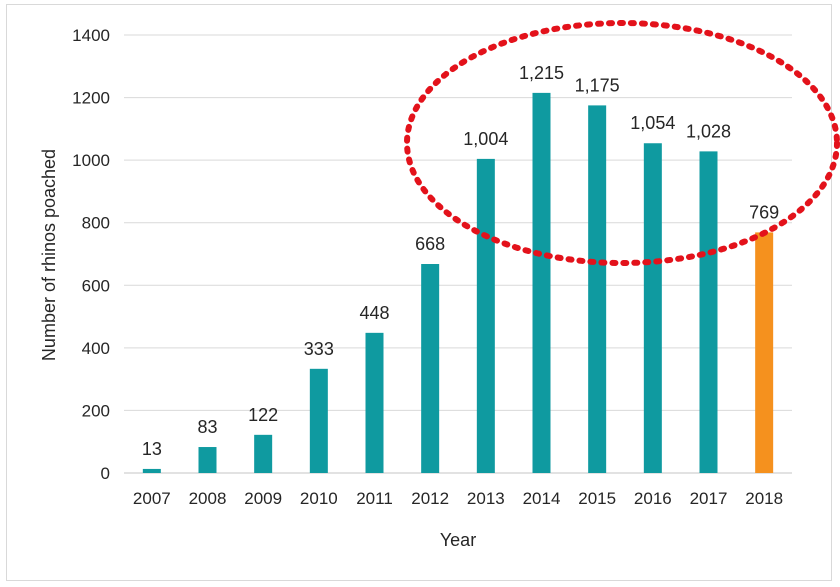 This screenshot has height=587, width=840. What do you see at coordinates (91, 35) in the screenshot?
I see `y-tick-label: 1400` at bounding box center [91, 35].